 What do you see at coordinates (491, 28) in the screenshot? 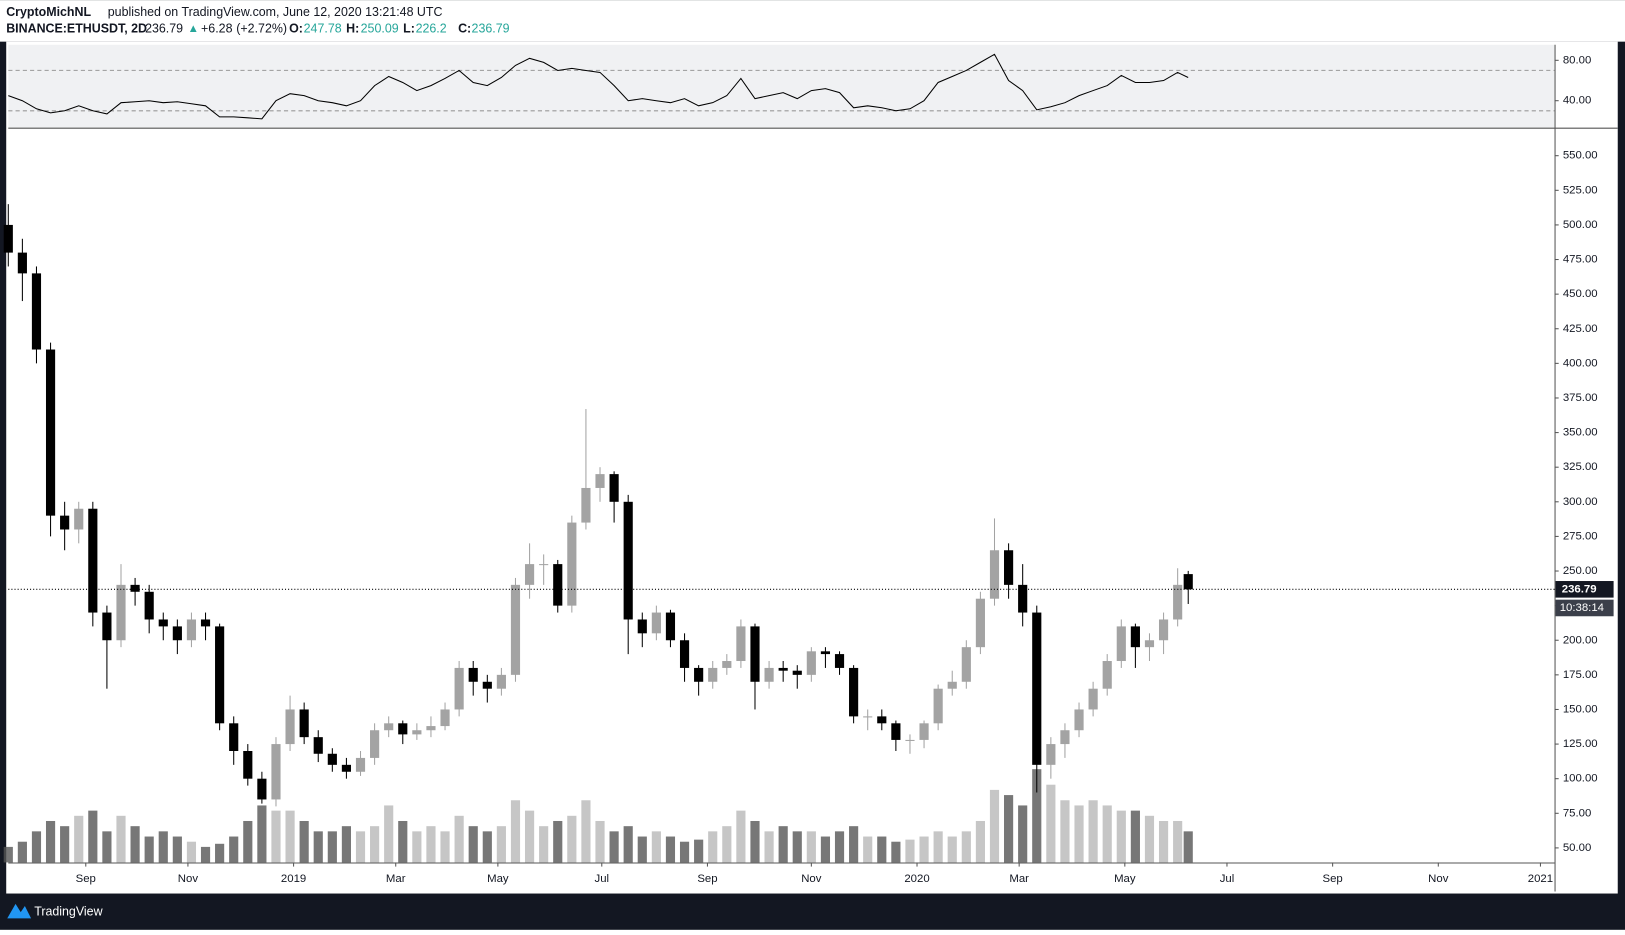
I see `close-value: 236.79` at bounding box center [491, 28].